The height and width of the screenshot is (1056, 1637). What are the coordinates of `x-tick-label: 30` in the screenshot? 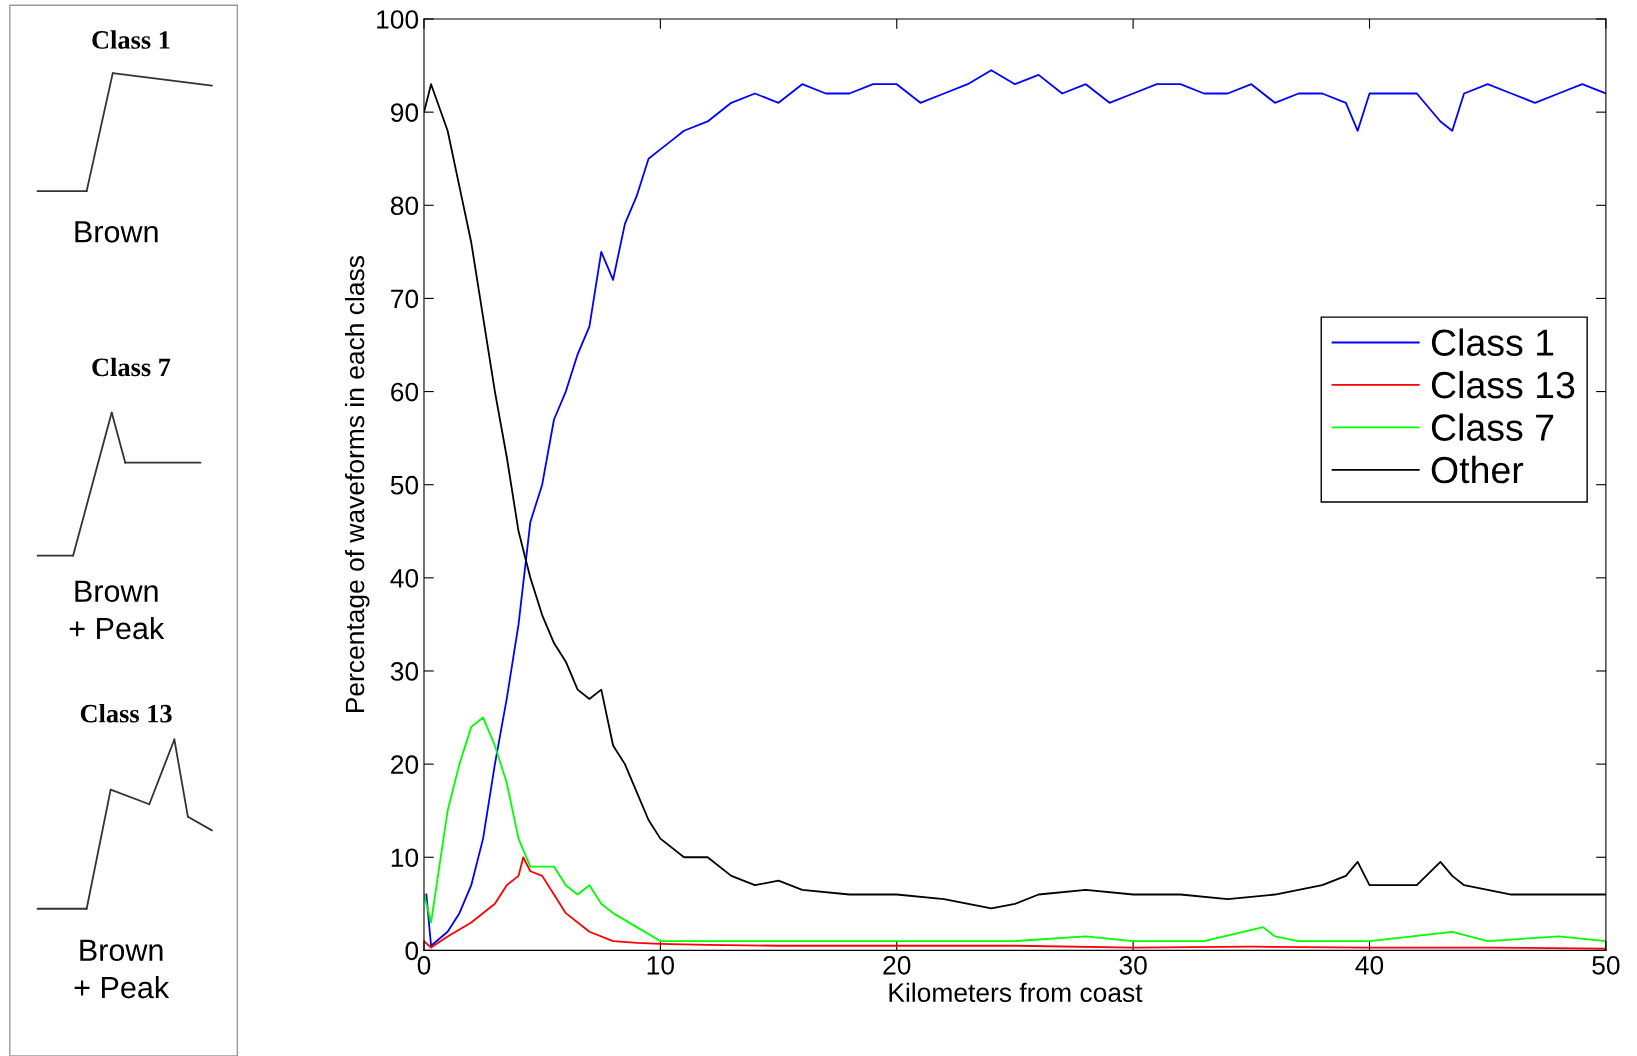 It's located at (1133, 965).